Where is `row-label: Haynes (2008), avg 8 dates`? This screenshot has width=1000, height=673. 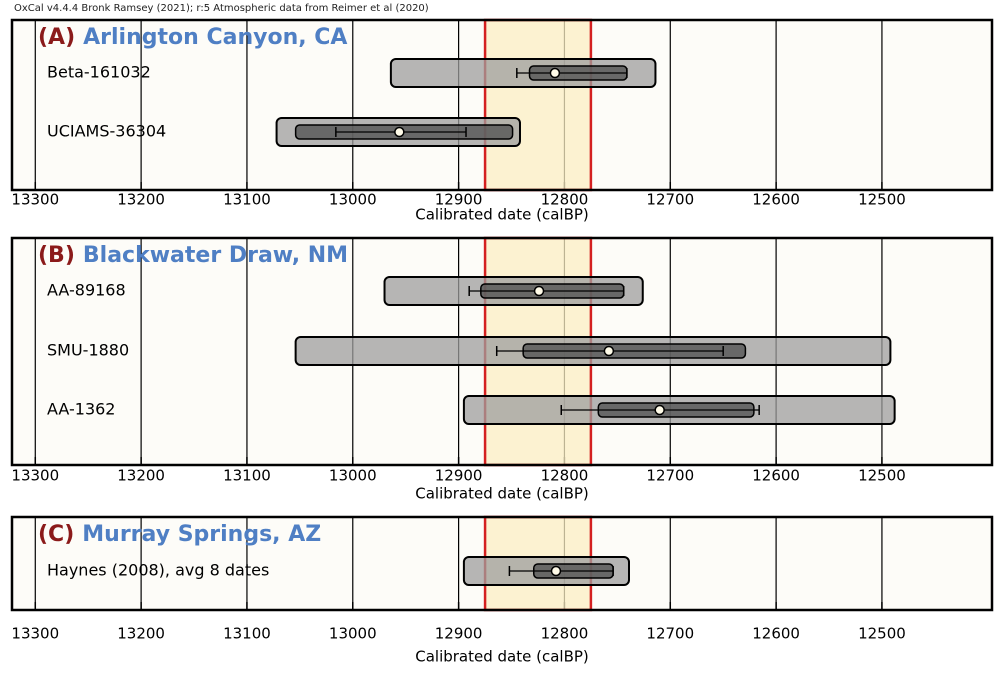 row-label: Haynes (2008), avg 8 dates is located at coordinates (158, 570).